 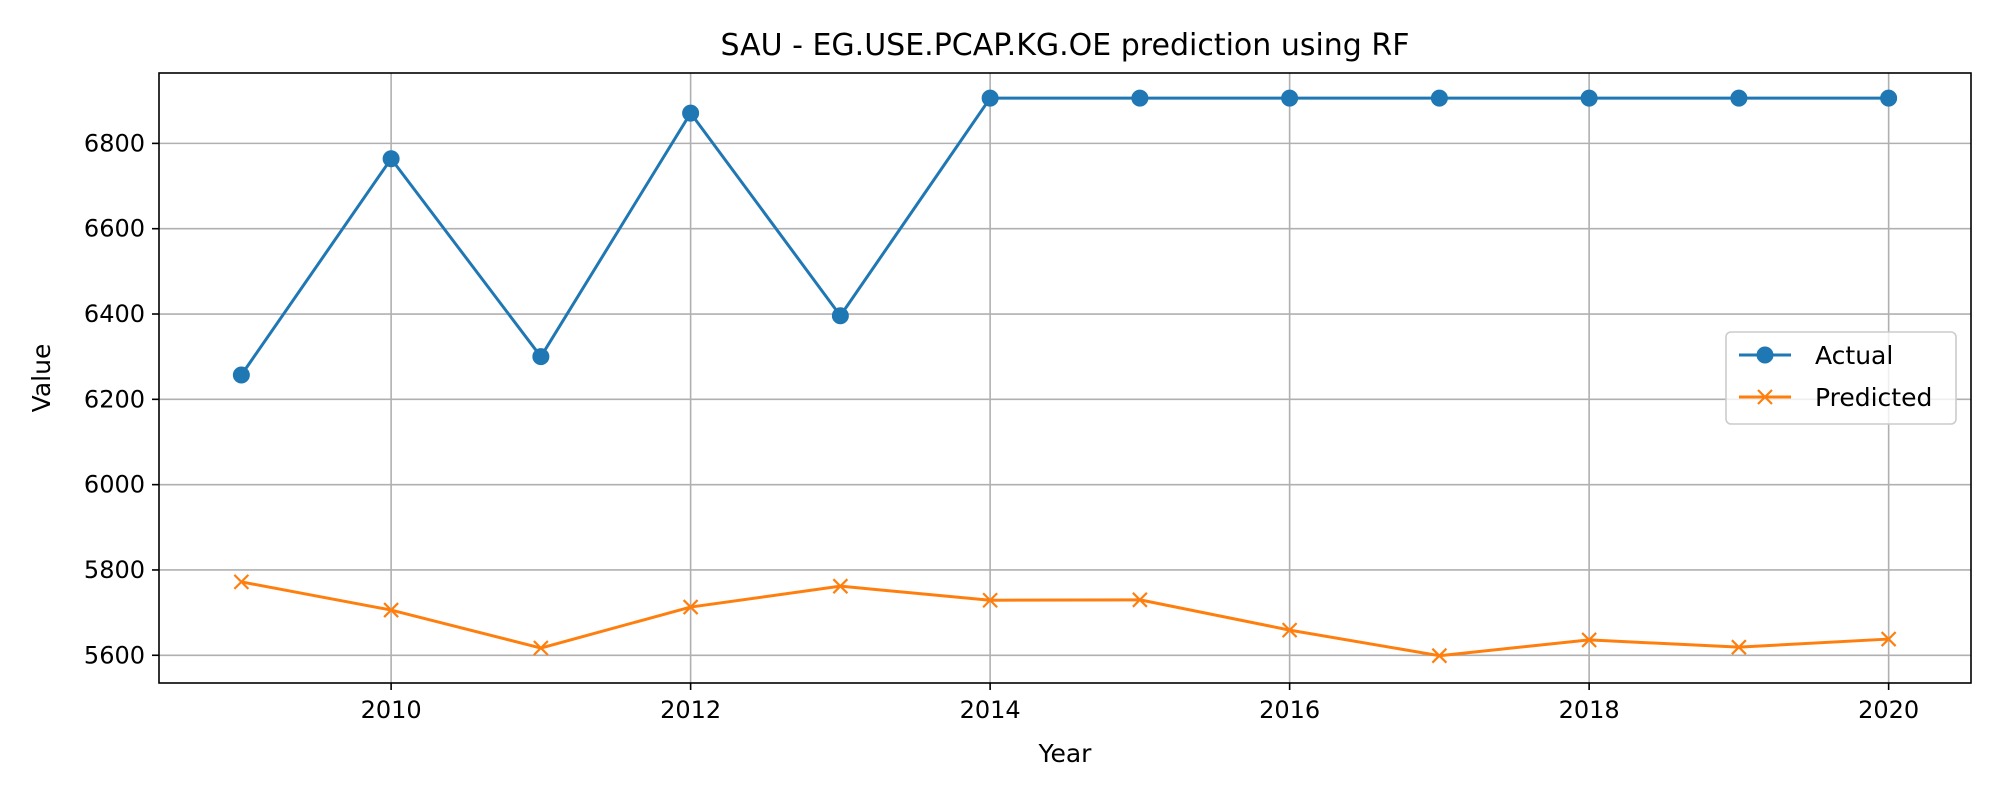 What do you see at coordinates (1765, 355) in the screenshot?
I see `legend-swatch-marker-actual` at bounding box center [1765, 355].